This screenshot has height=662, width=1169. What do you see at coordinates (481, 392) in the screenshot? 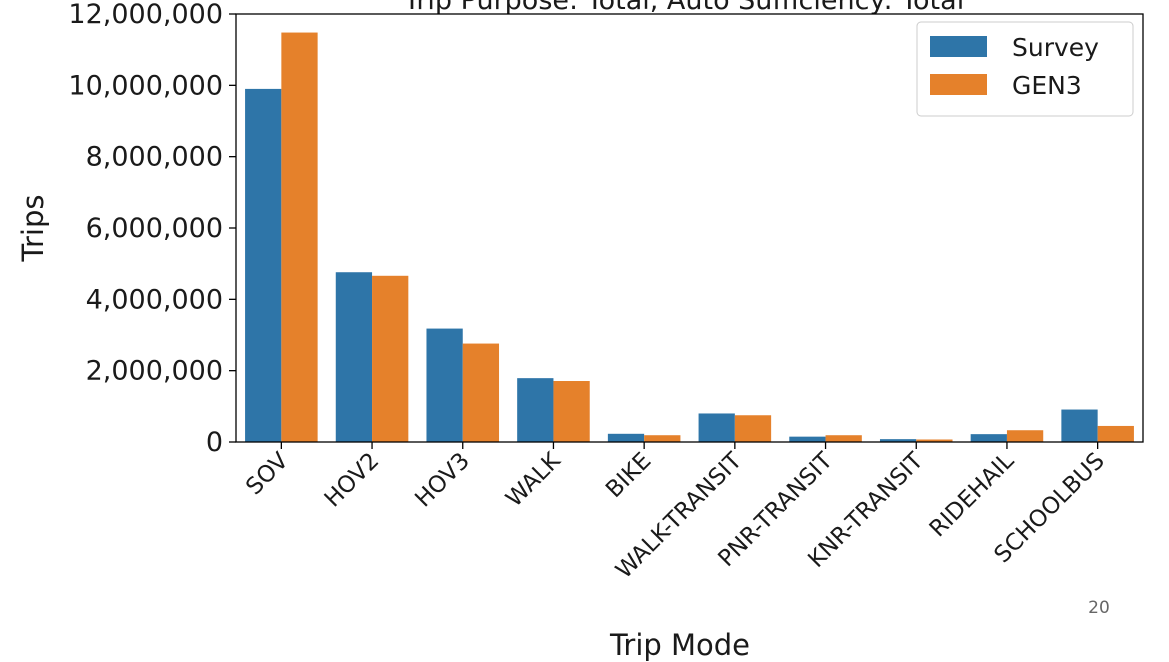
I see `bar-gen3-hov3` at bounding box center [481, 392].